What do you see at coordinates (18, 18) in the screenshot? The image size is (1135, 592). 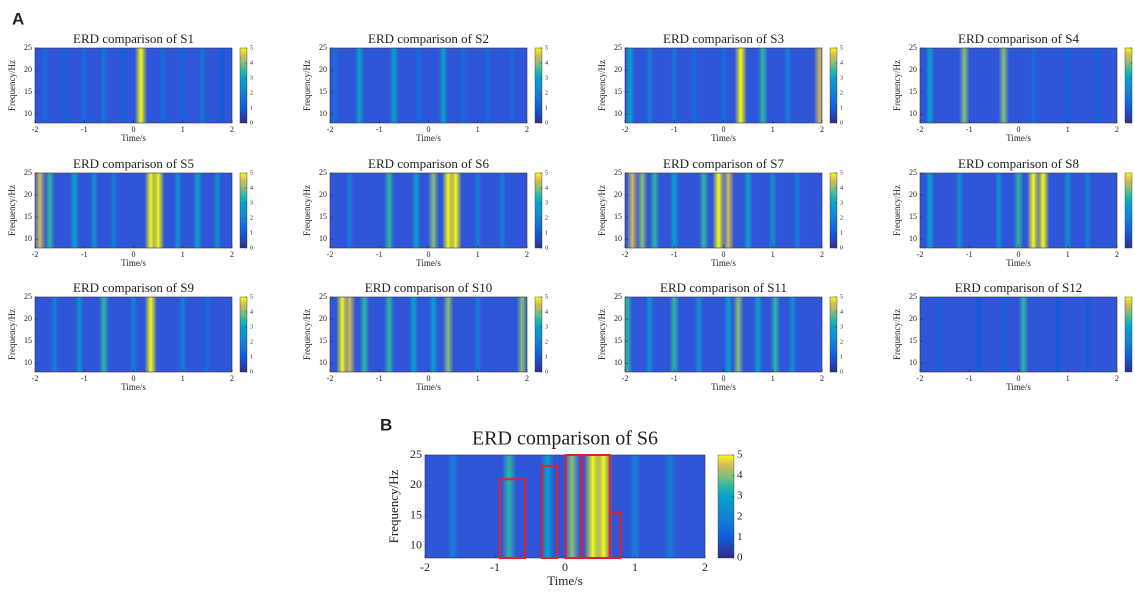 I see `panel-label: A` at bounding box center [18, 18].